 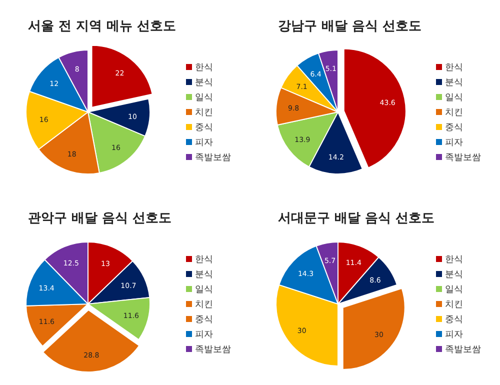 What do you see at coordinates (100, 218) in the screenshot?
I see `chart-title: 관악구 배달 음식 선호도` at bounding box center [100, 218].